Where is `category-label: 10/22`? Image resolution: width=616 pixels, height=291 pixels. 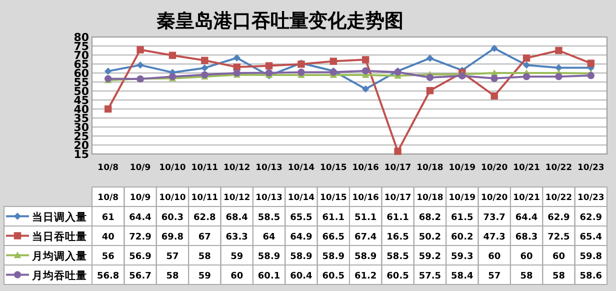 category-label: 10/22 is located at coordinates (558, 198).